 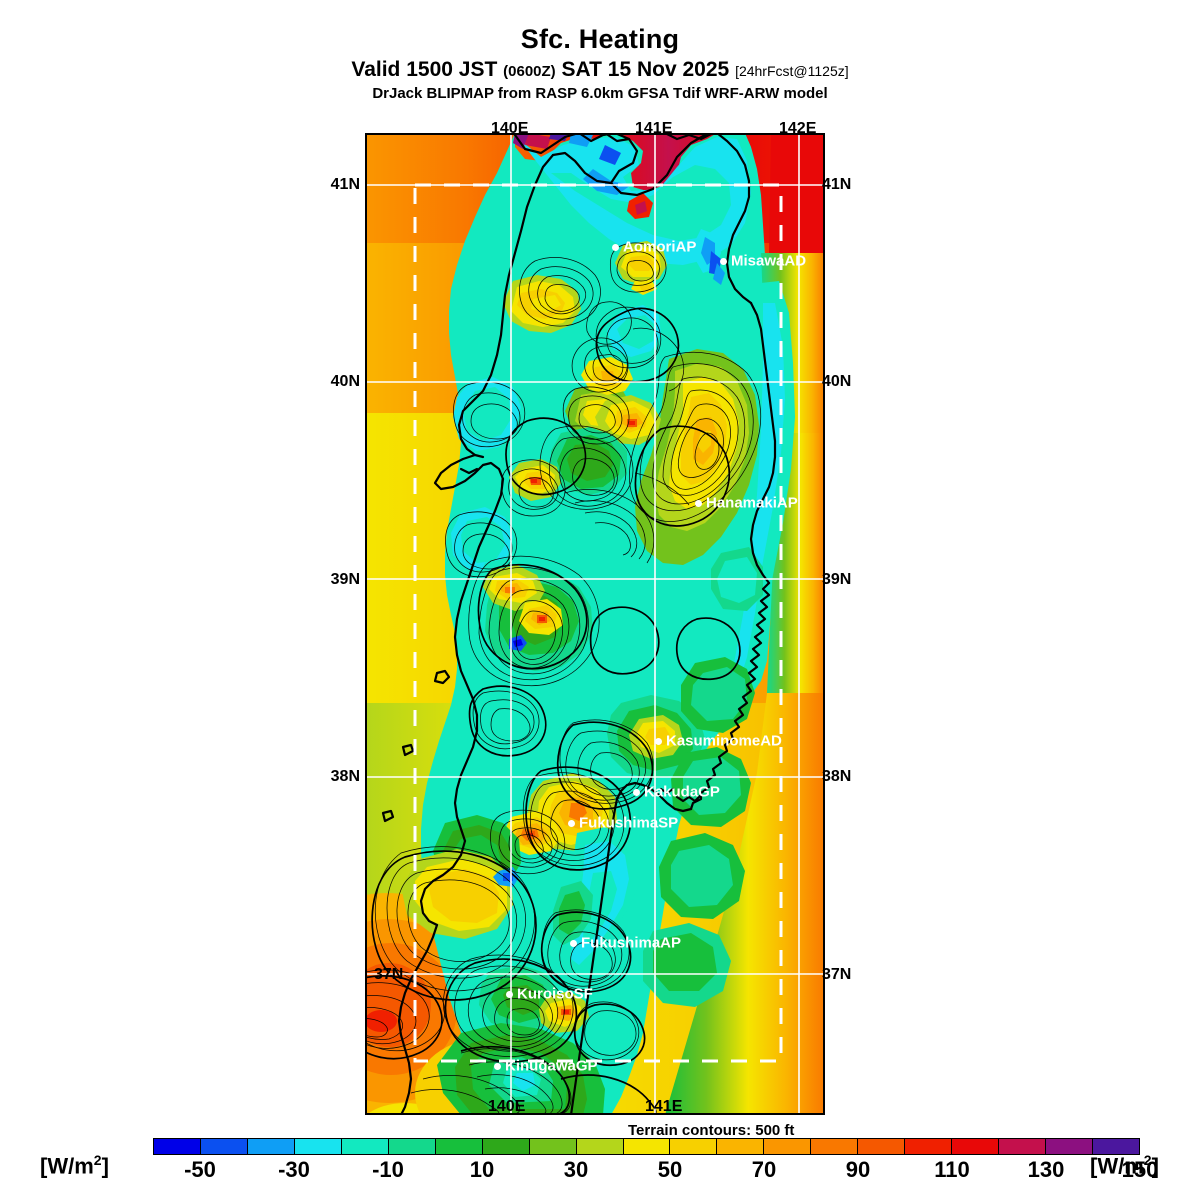 What do you see at coordinates (711, 1130) in the screenshot?
I see `terrain-contour-note: Terrain contours: 500 ft` at bounding box center [711, 1130].